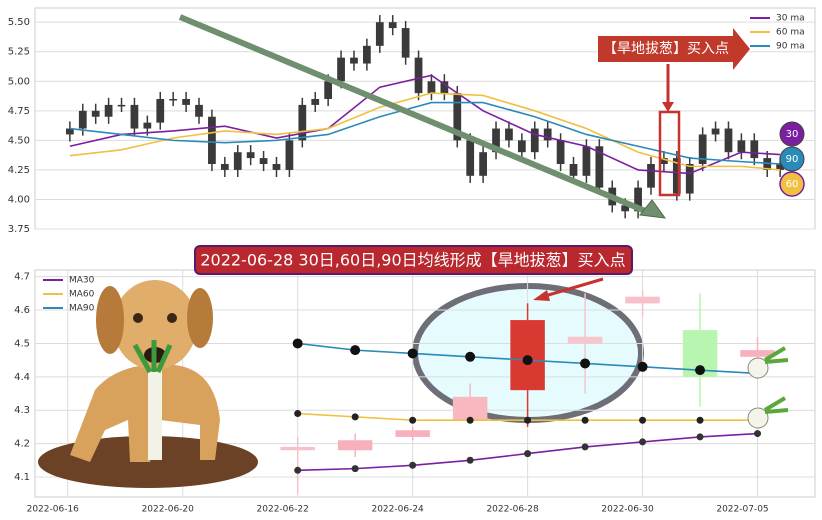 The image size is (822, 520). I want to click on leek, so click(155, 415).